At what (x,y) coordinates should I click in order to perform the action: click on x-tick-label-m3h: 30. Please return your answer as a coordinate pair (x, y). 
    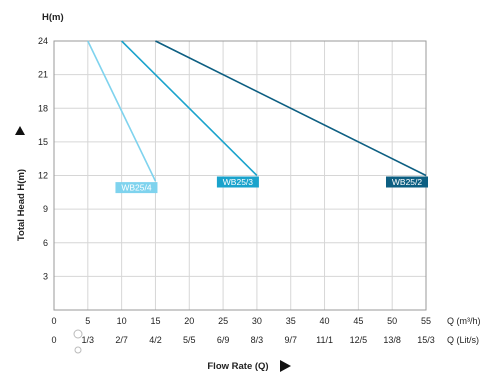
    Looking at the image, I should click on (257, 321).